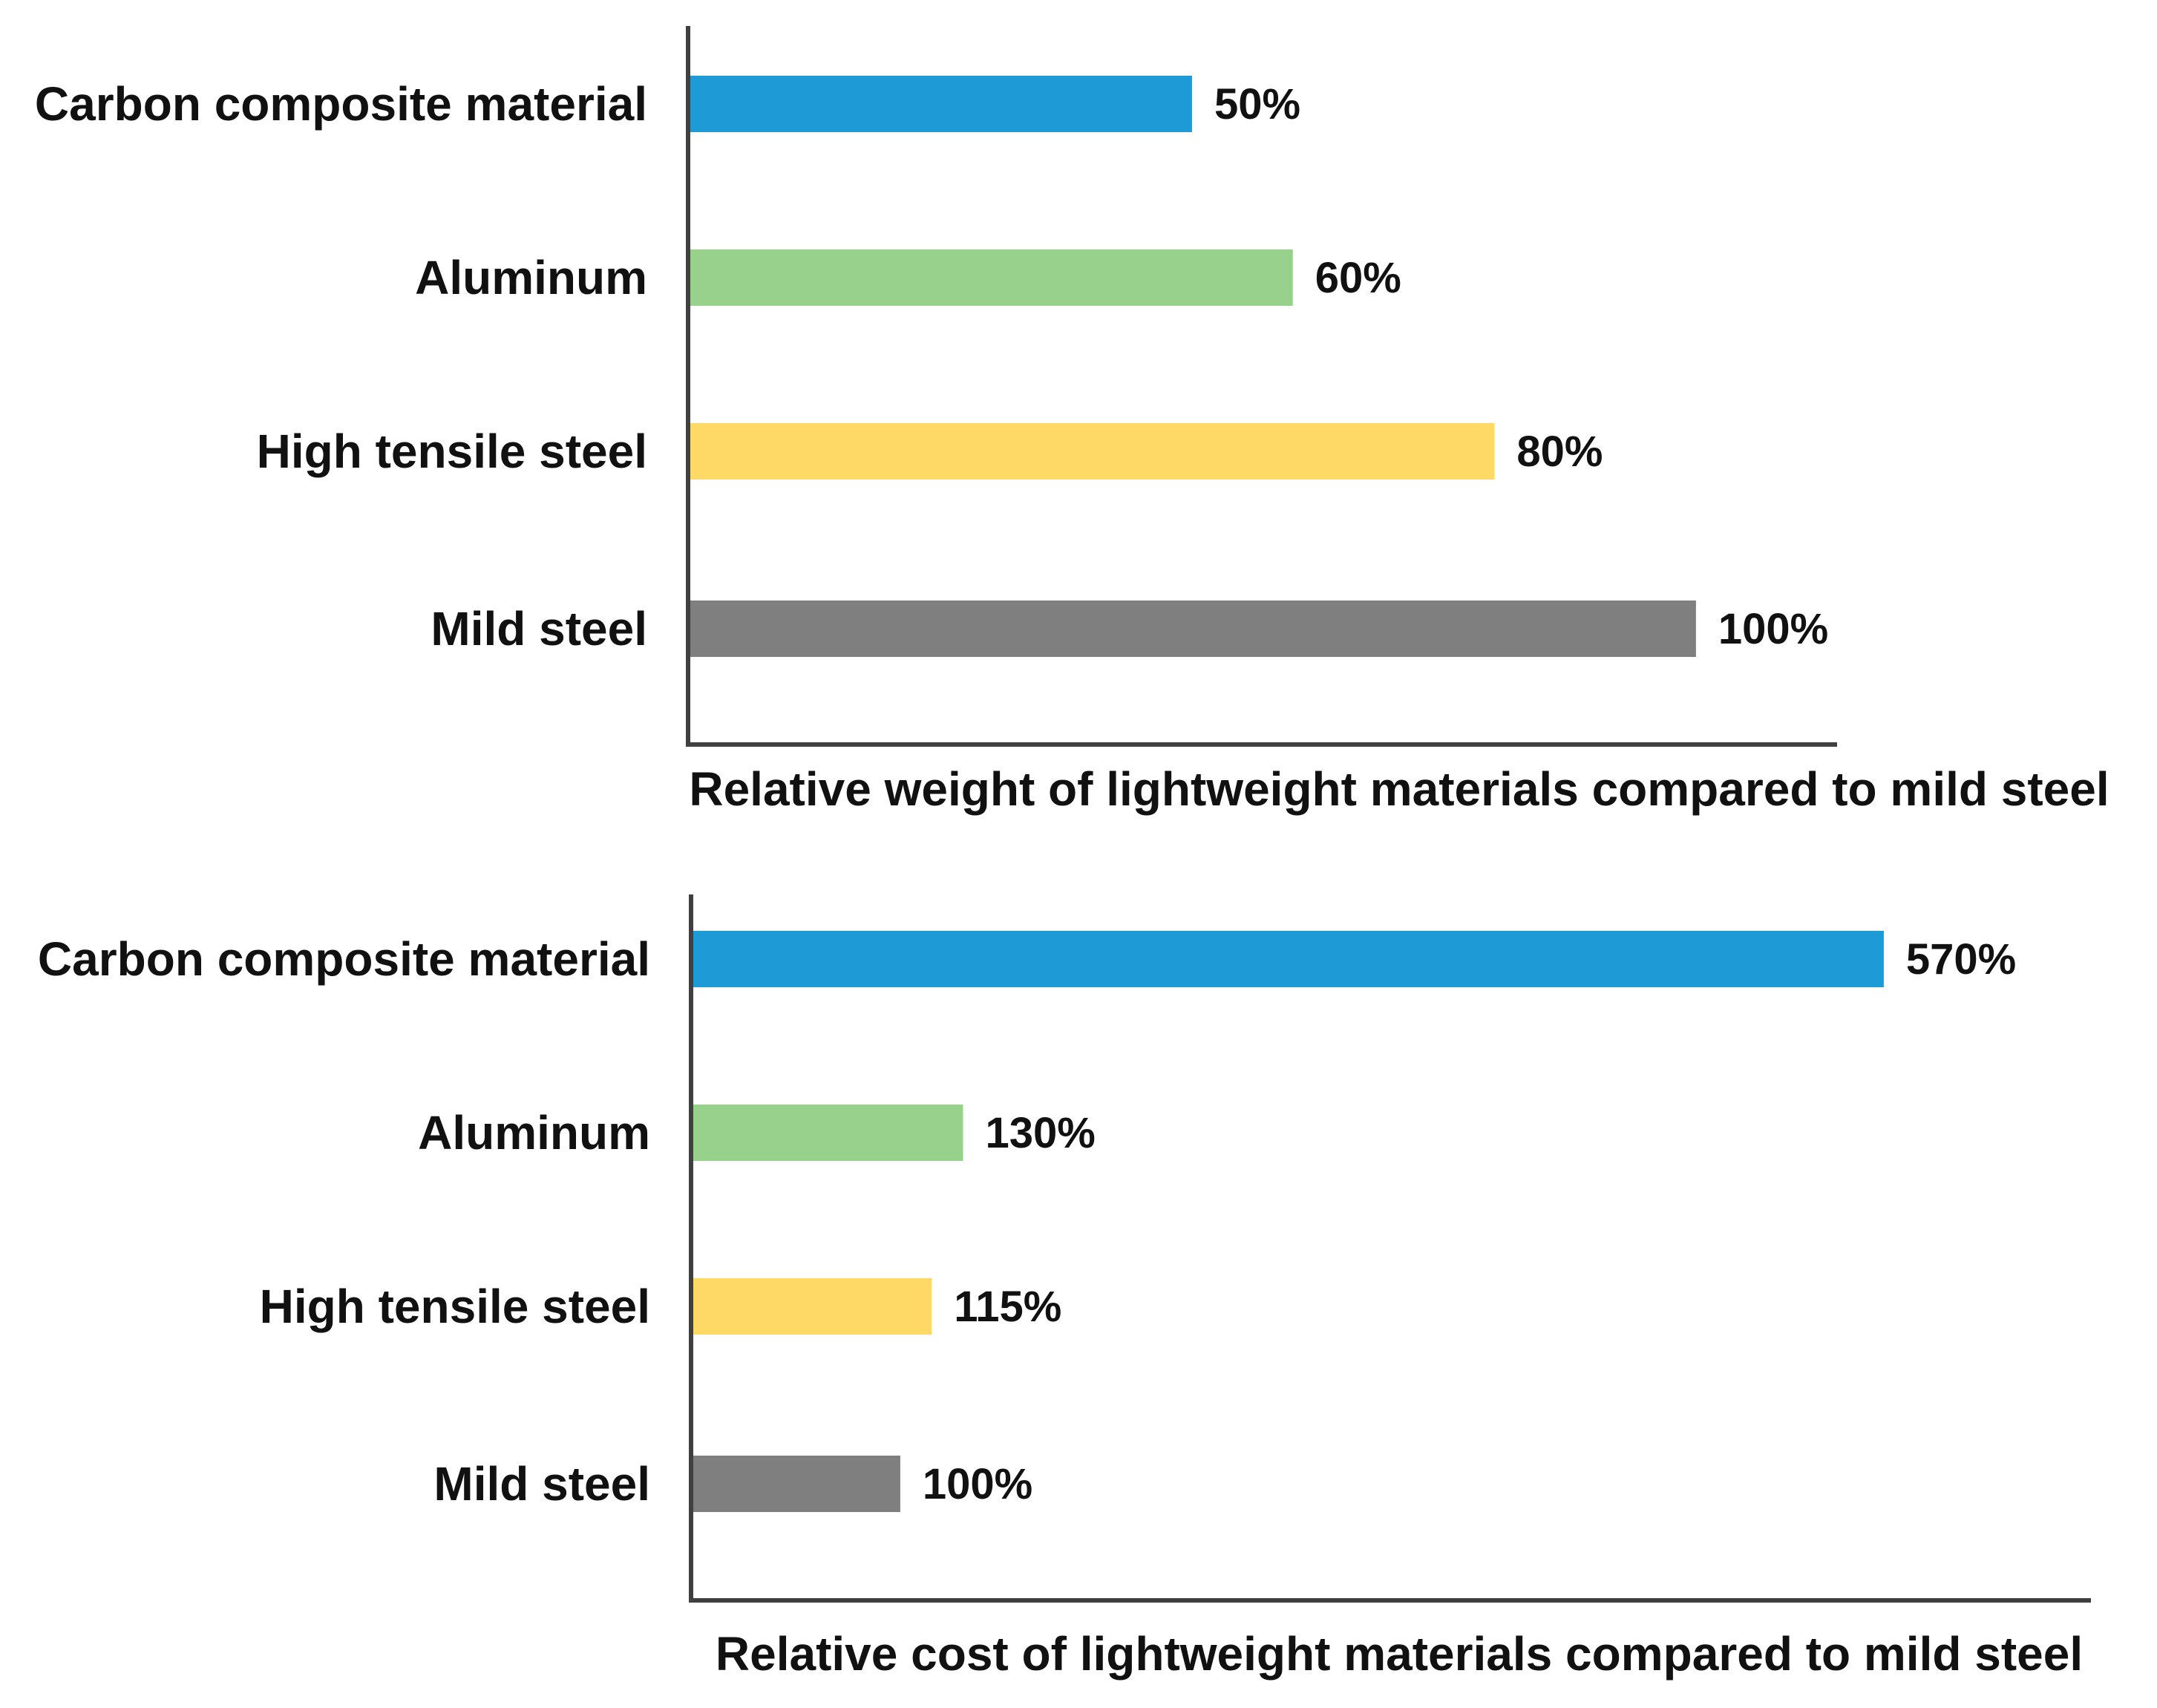 The height and width of the screenshot is (1708, 2157). What do you see at coordinates (1961, 960) in the screenshot?
I see `data-label-carbon-composite-material: 570%` at bounding box center [1961, 960].